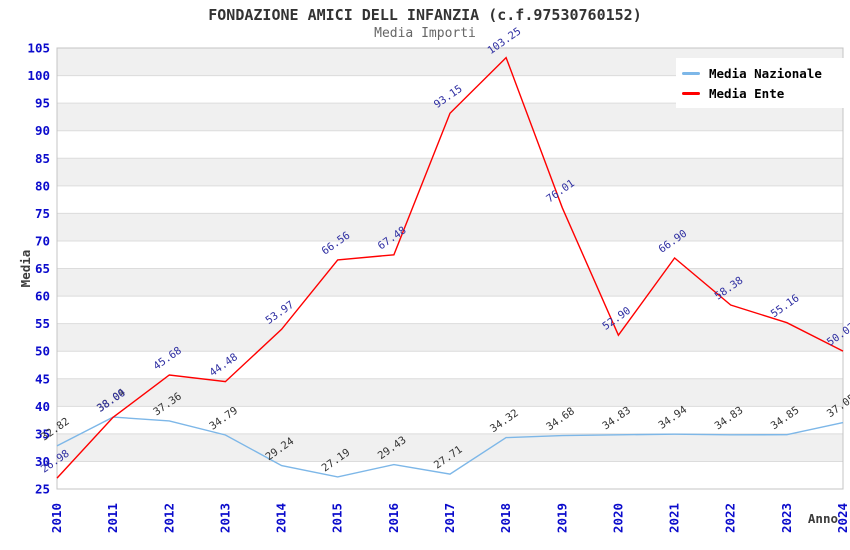  I want to click on legend-item-media-nazionale: Media Nazionale, so click(760, 73).